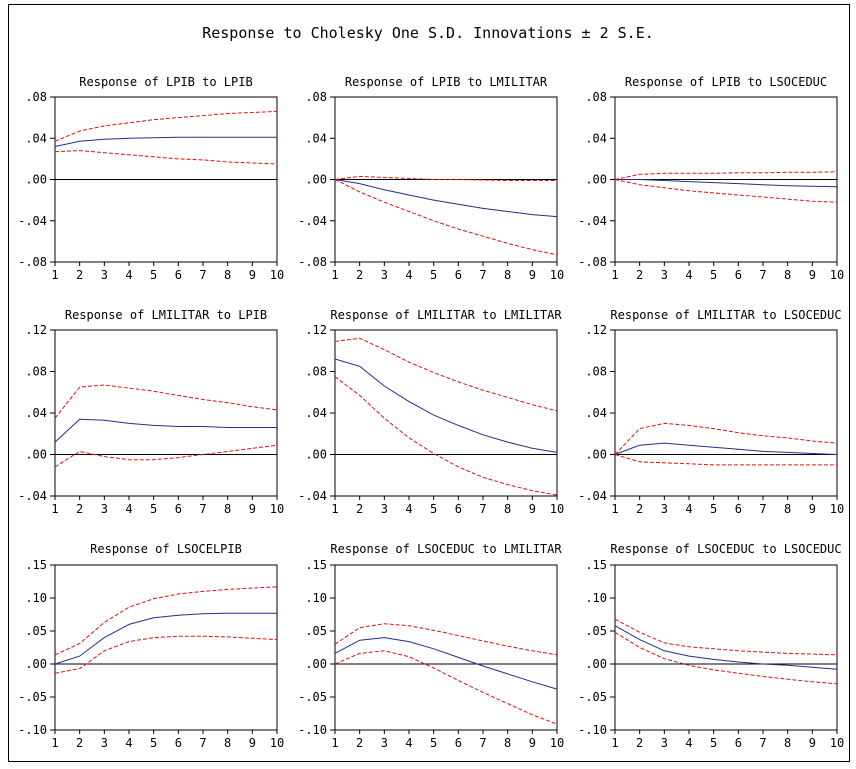 The width and height of the screenshot is (856, 769). Describe the element at coordinates (165, 82) in the screenshot. I see `panel-title: Response of LPIB to LPIB` at that location.